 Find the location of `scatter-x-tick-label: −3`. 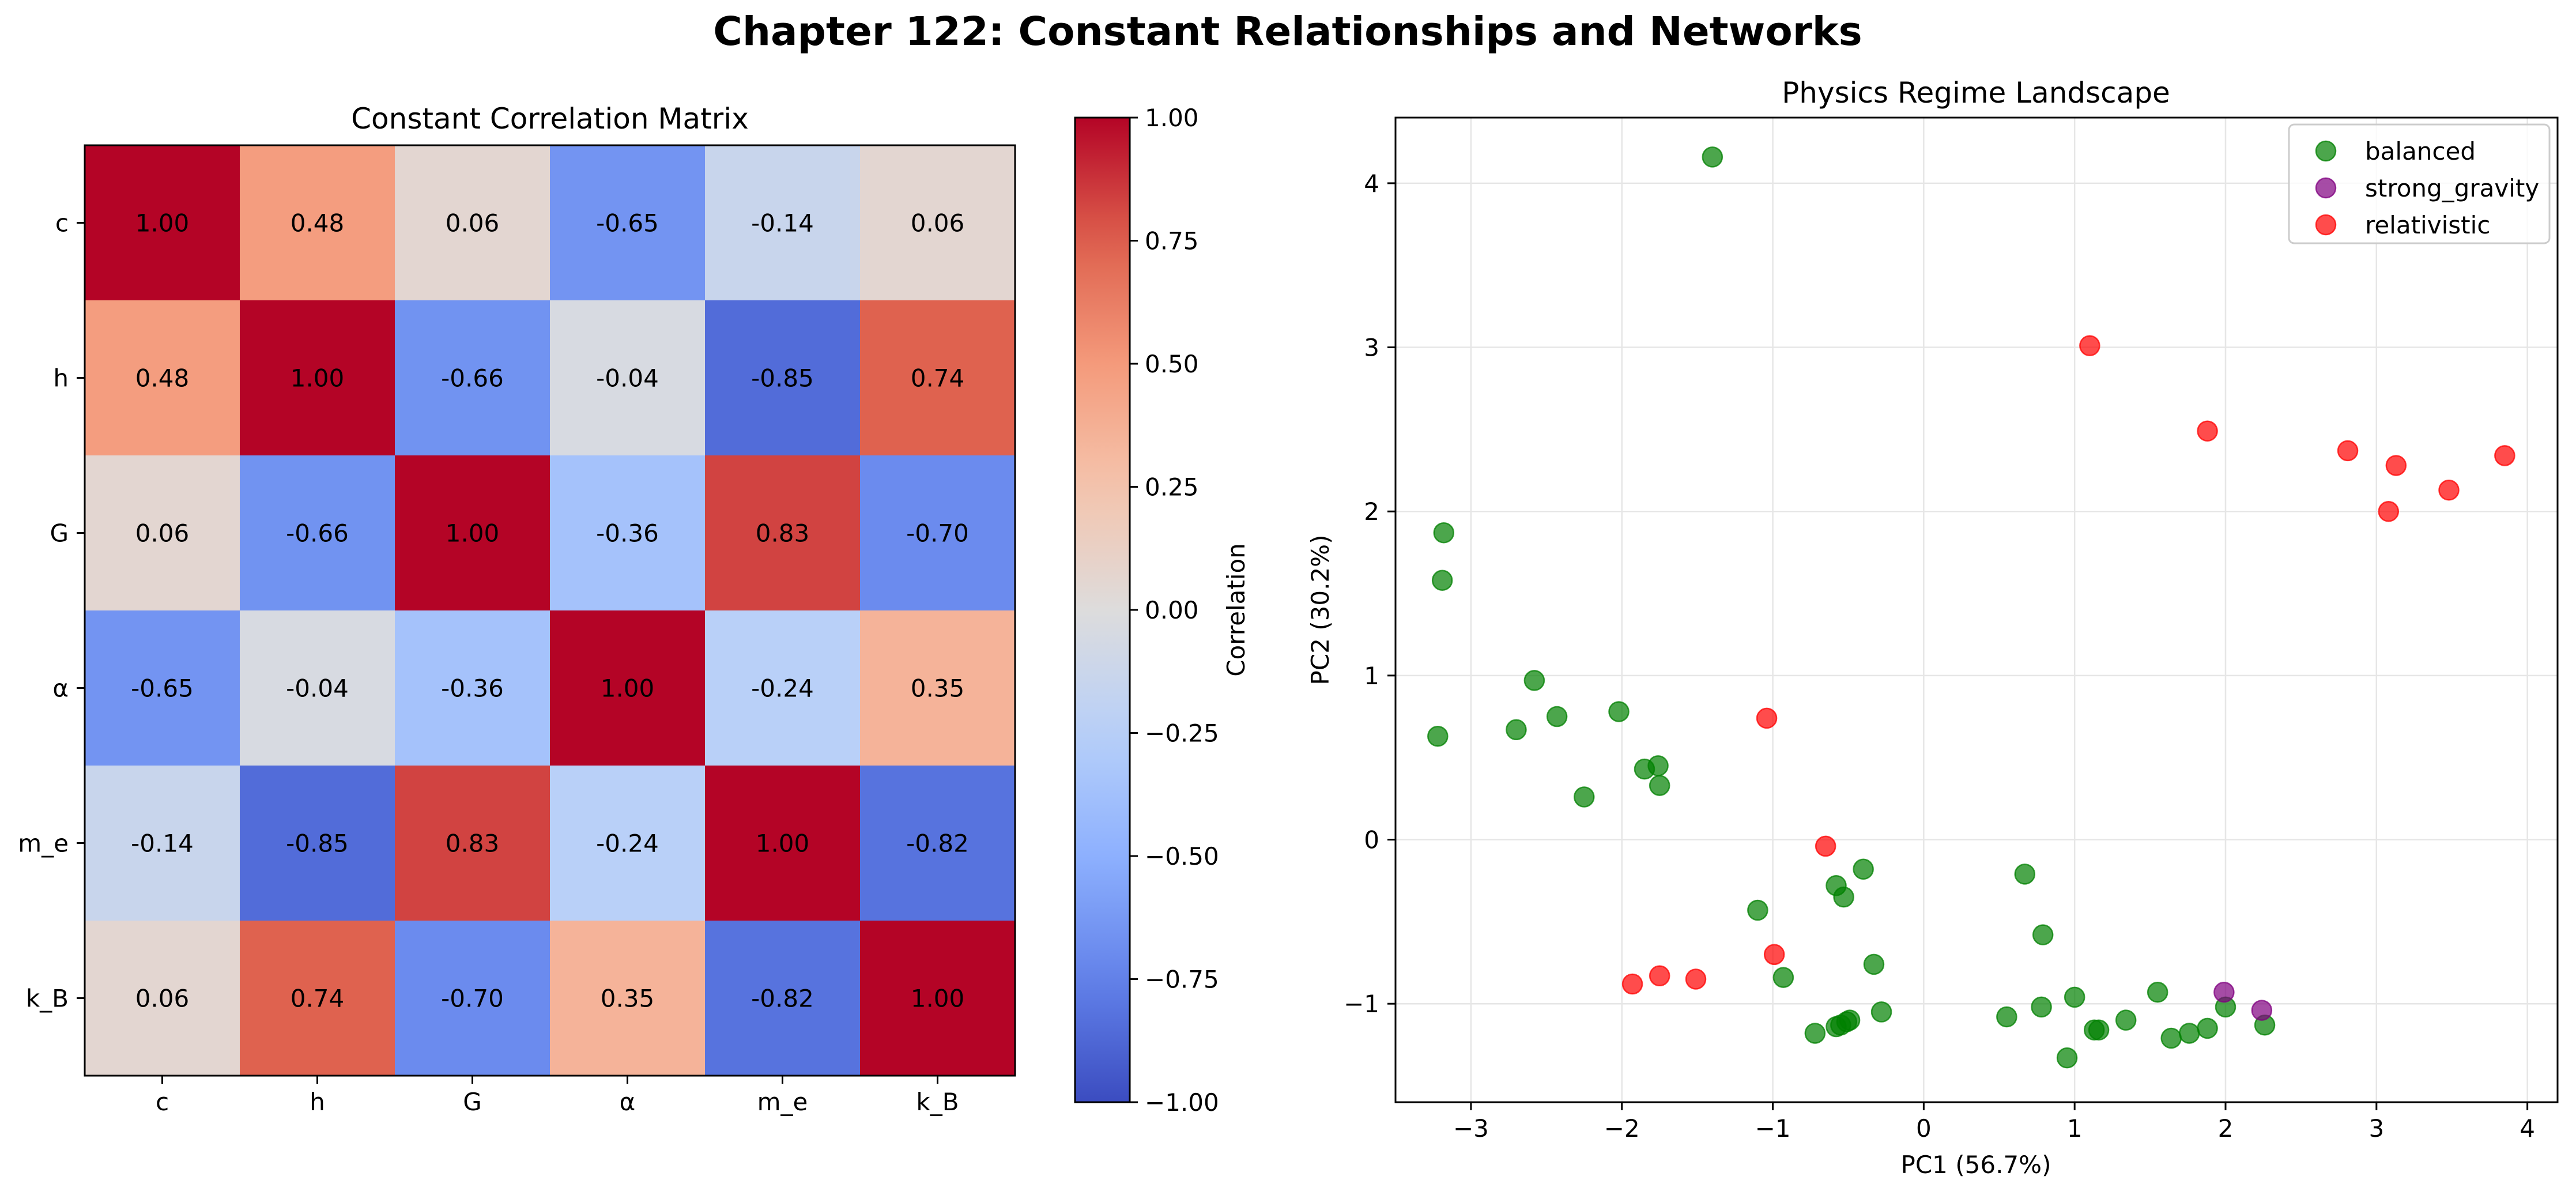

scatter-x-tick-label: −3 is located at coordinates (1471, 1128).